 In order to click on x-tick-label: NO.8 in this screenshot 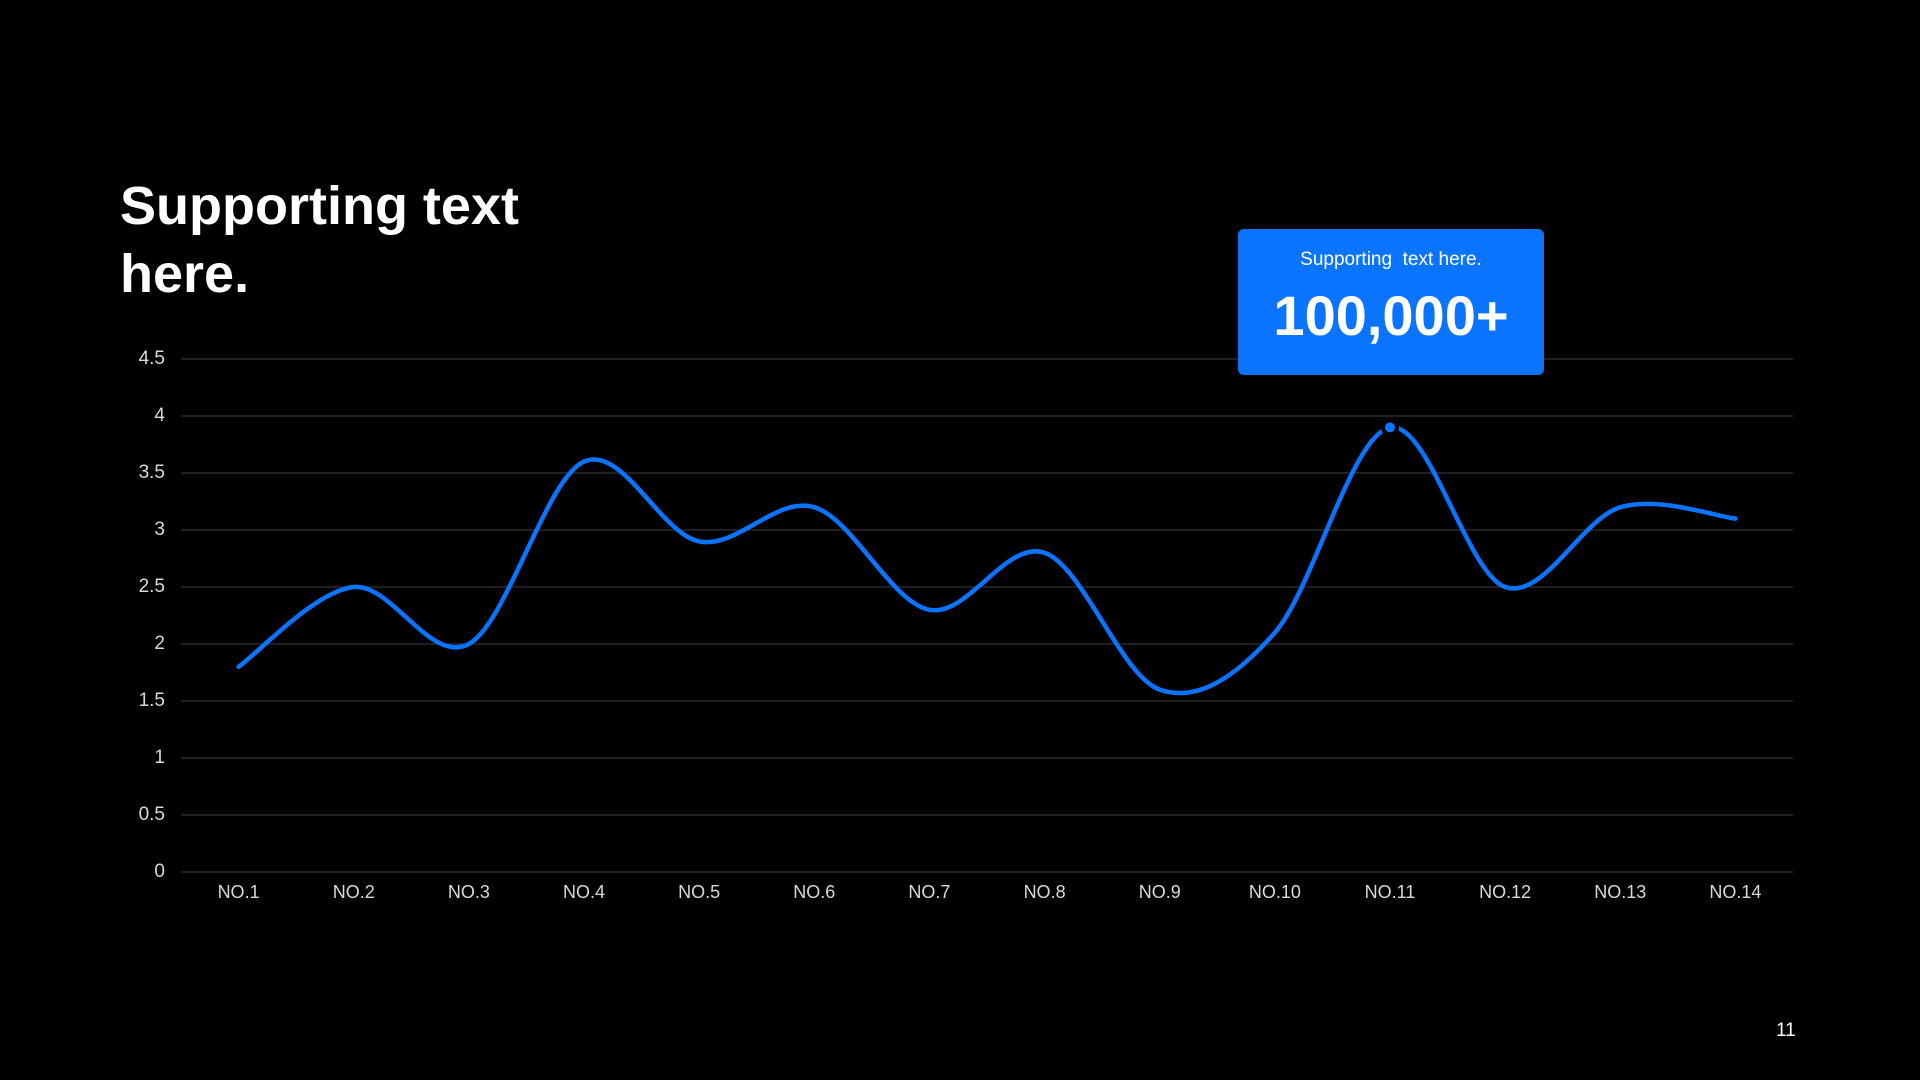, I will do `click(1045, 892)`.